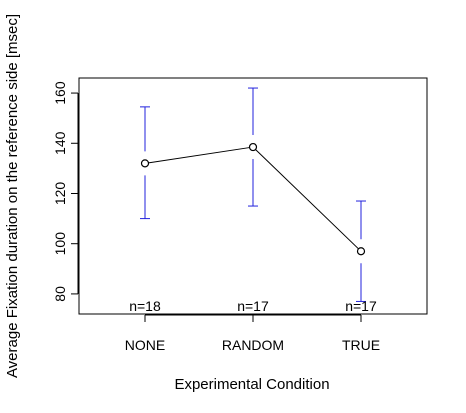  I want to click on y-axis: 80 100 120 140 160, so click(65, 191).